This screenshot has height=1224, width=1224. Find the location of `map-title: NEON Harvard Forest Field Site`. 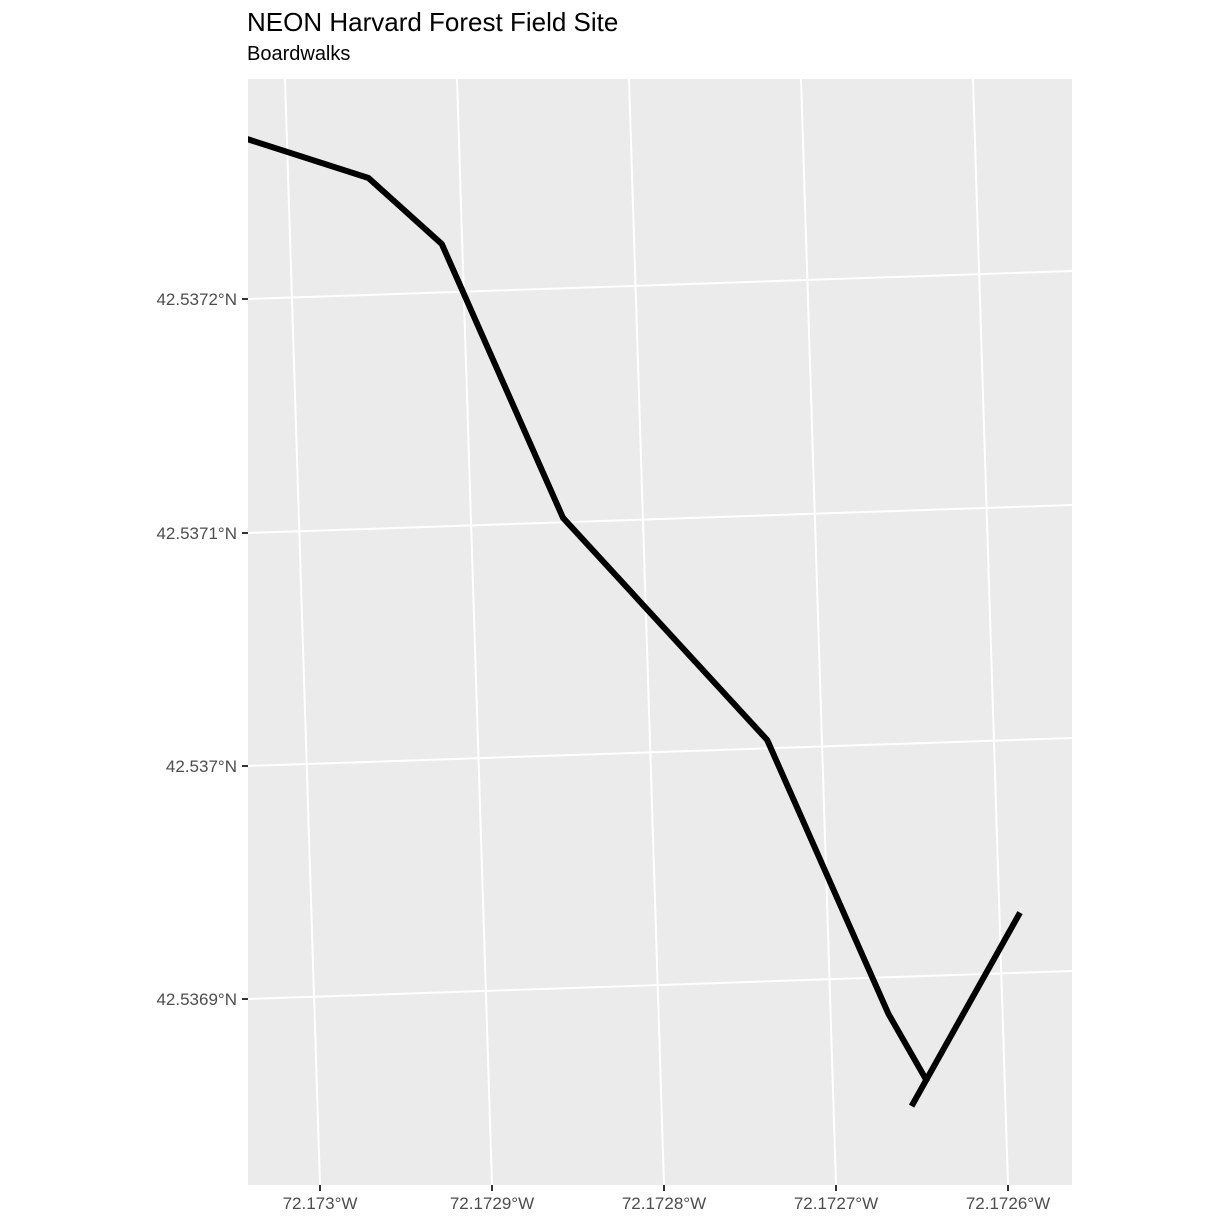

map-title: NEON Harvard Forest Field Site is located at coordinates (433, 22).